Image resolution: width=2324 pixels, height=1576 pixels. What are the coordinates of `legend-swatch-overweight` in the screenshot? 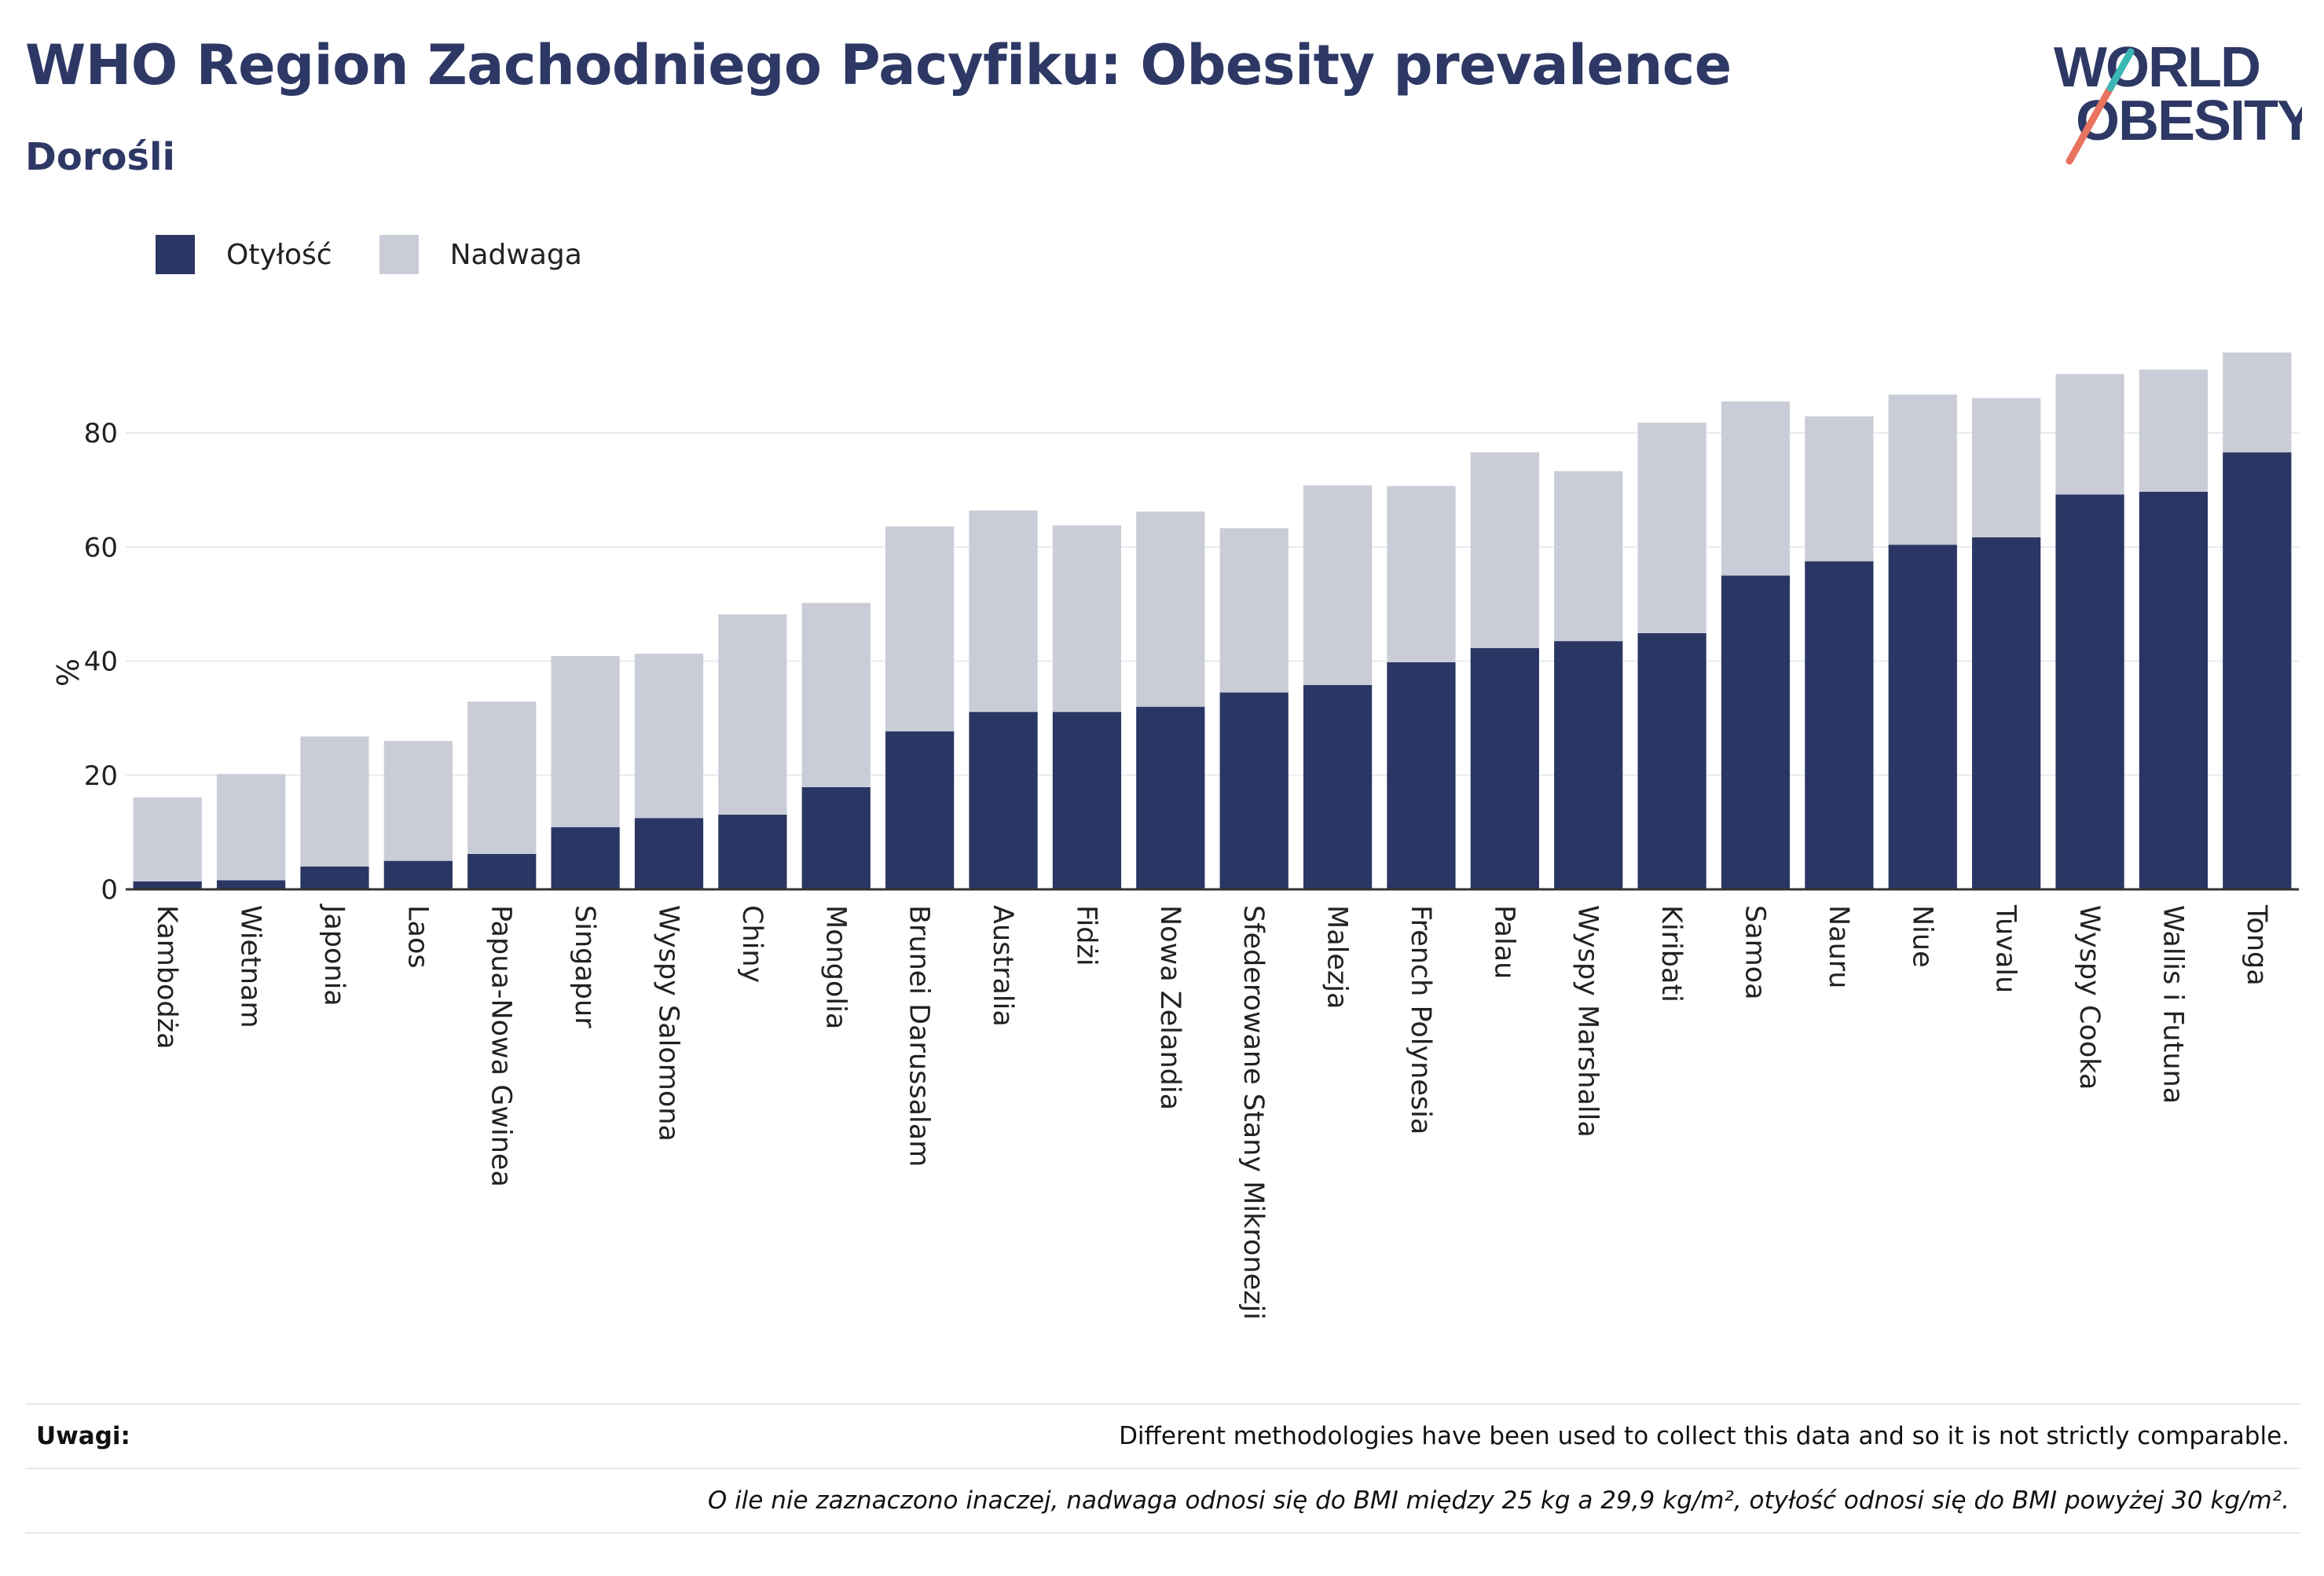 It's located at (399, 254).